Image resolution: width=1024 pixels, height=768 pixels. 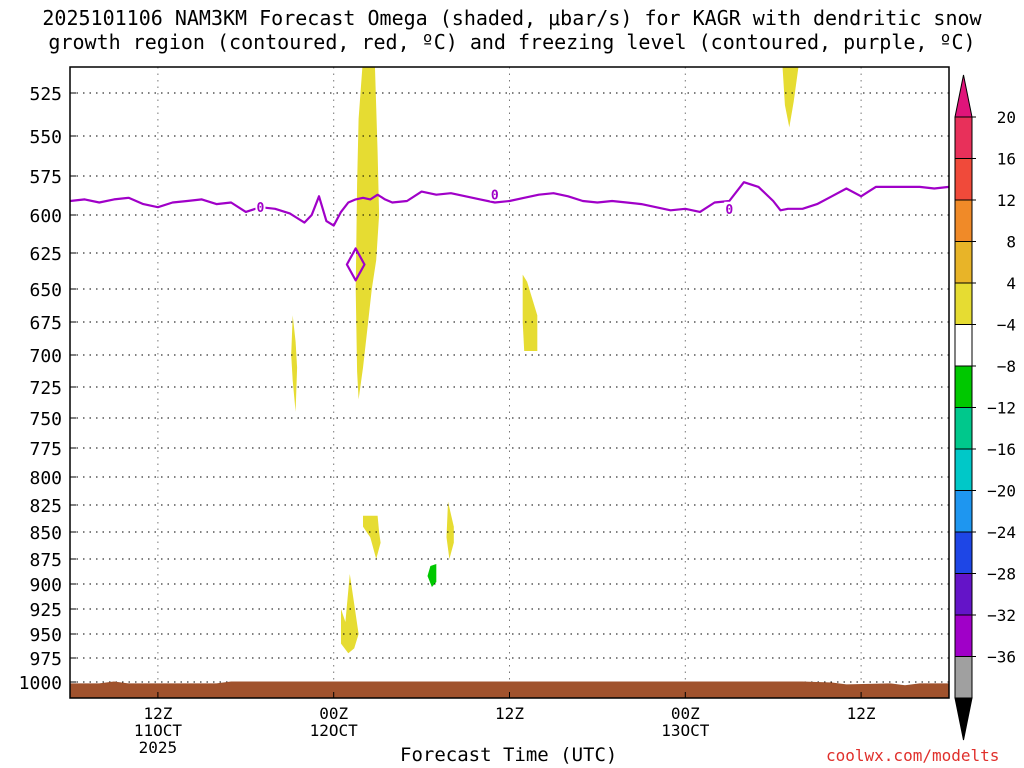 What do you see at coordinates (1001, 615) in the screenshot?
I see `colorbar-tick-label-12: −32` at bounding box center [1001, 615].